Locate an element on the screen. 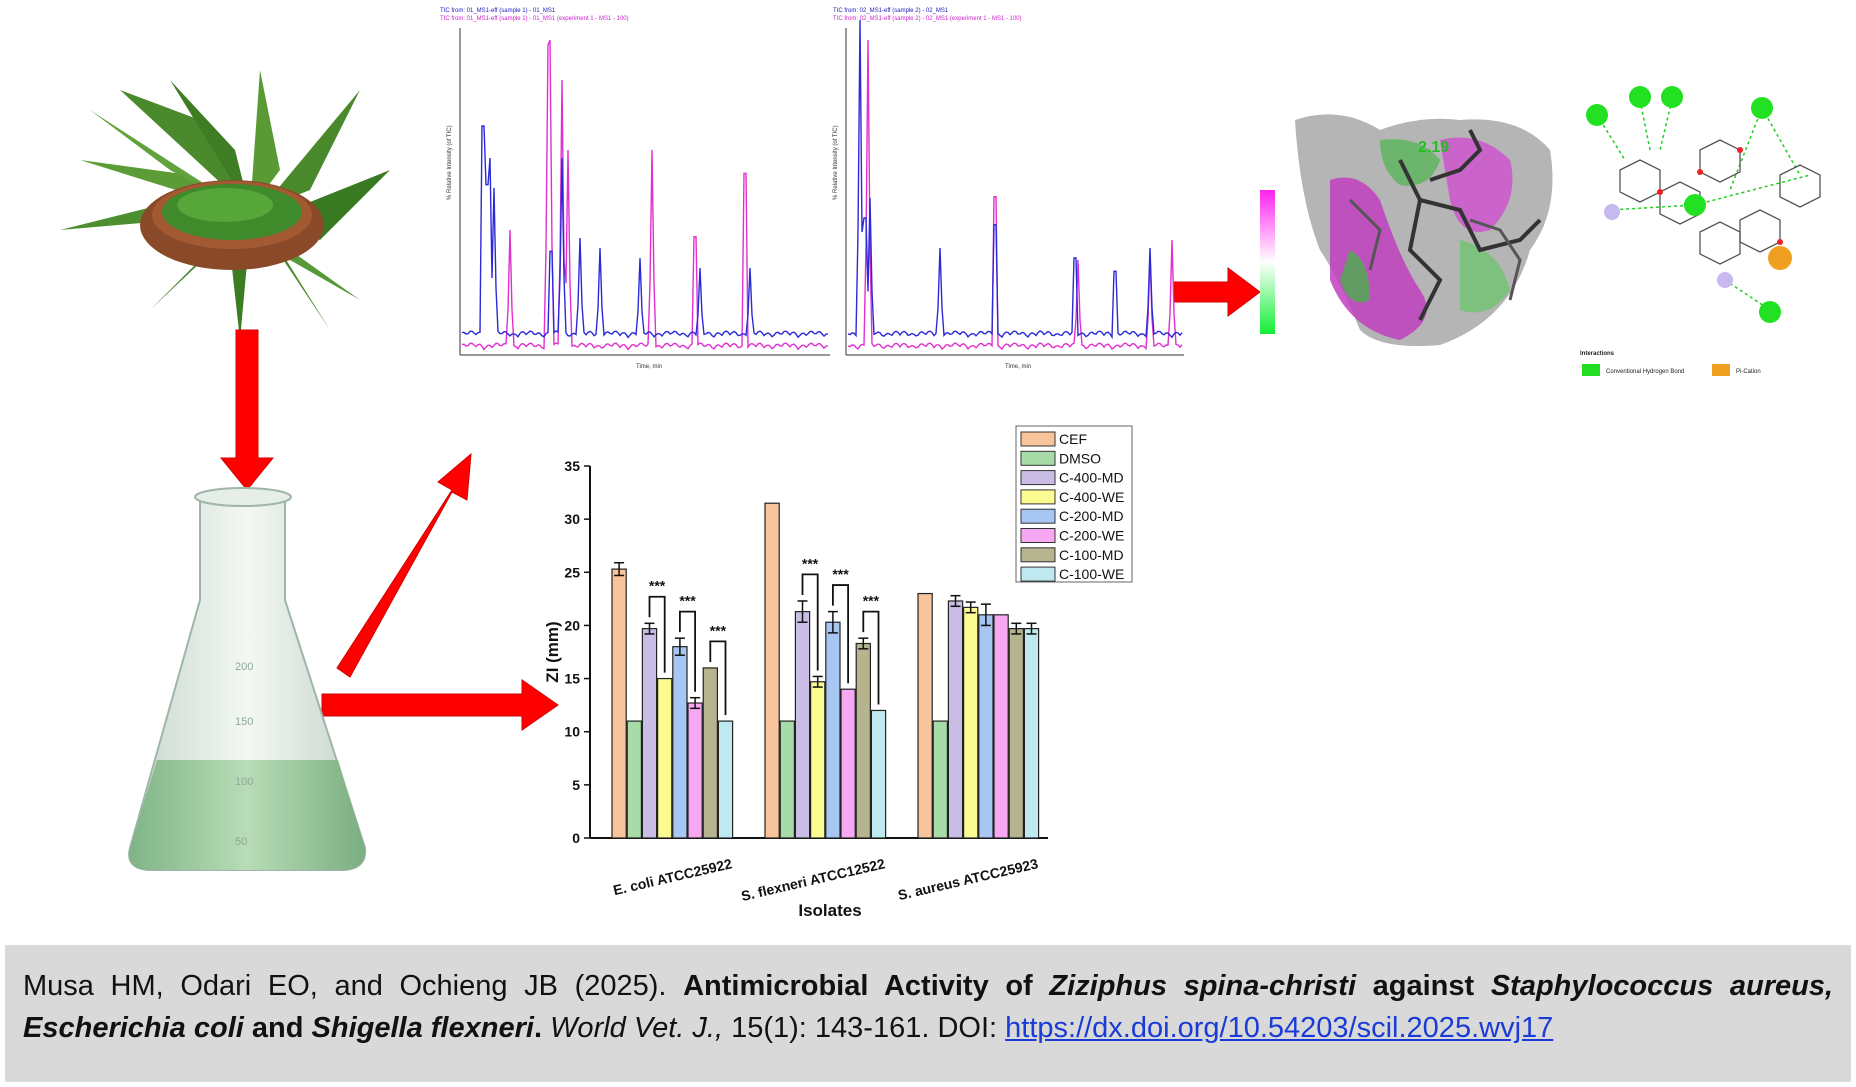 The width and height of the screenshot is (1856, 1087). y-tick-label: 35 is located at coordinates (572, 466).